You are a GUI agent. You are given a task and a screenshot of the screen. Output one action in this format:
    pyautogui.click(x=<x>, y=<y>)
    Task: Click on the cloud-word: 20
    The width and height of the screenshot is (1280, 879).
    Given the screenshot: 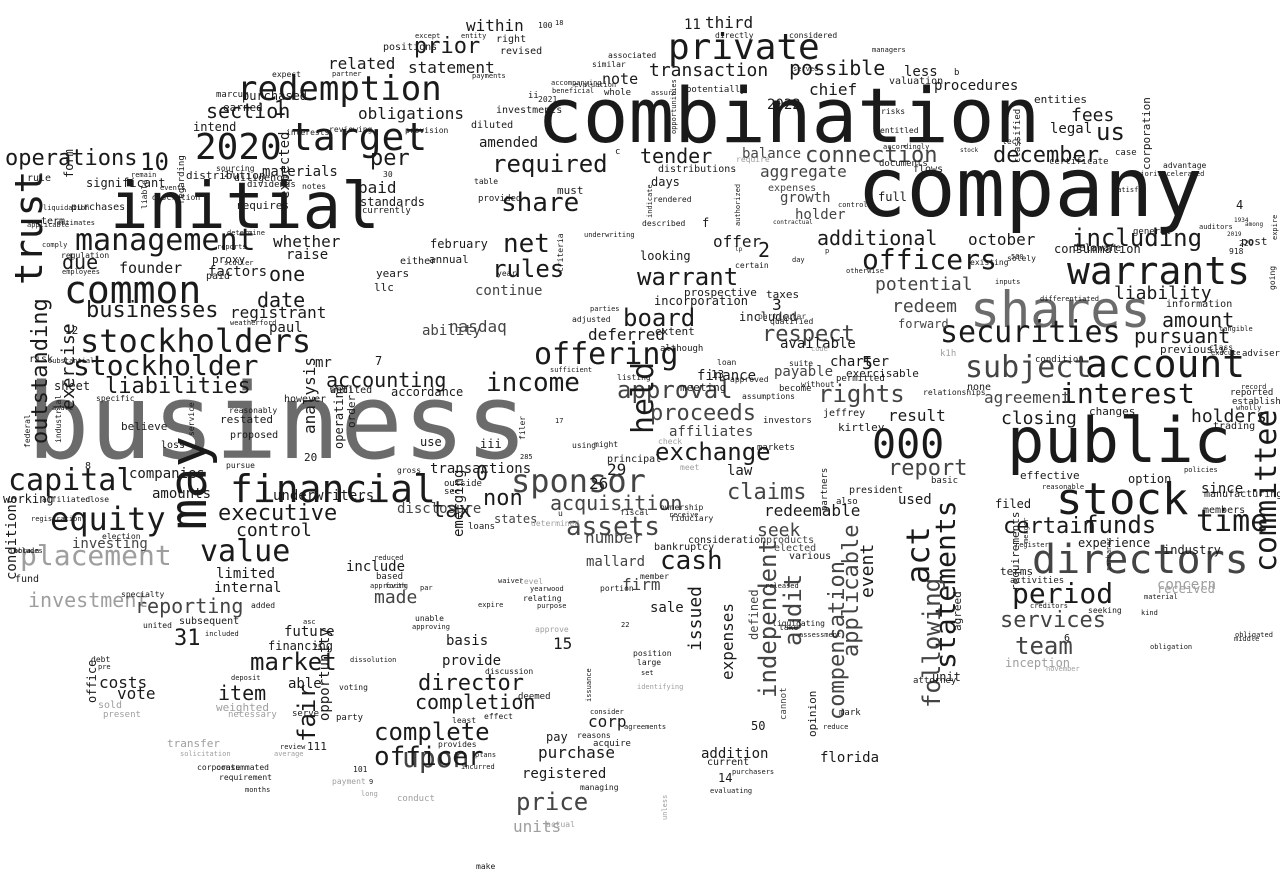 What is the action you would take?
    pyautogui.click(x=311, y=457)
    